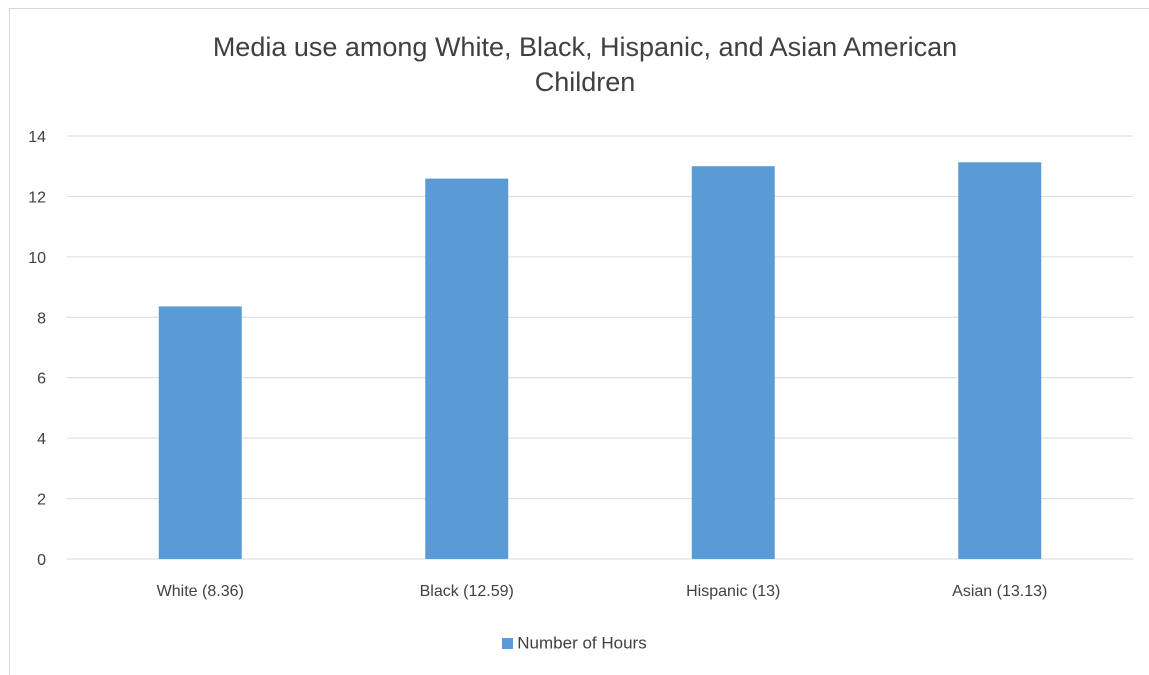  What do you see at coordinates (507, 643) in the screenshot?
I see `legend-swatch` at bounding box center [507, 643].